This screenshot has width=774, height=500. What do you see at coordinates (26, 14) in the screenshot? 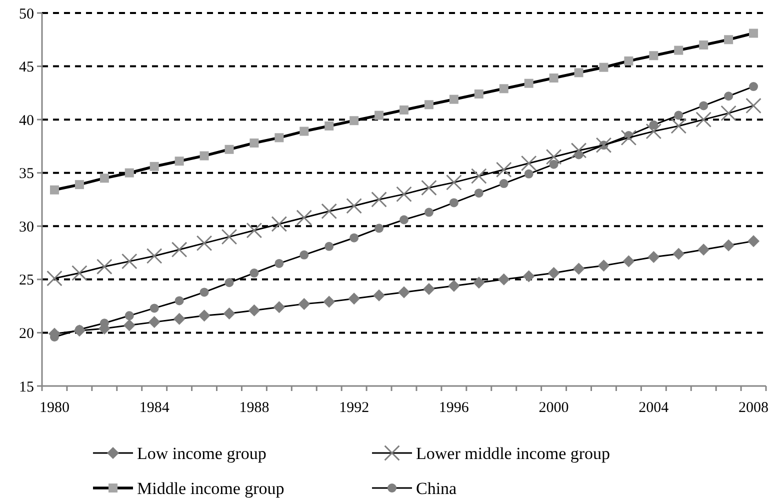
I see `y-tick-label: 50` at bounding box center [26, 14].